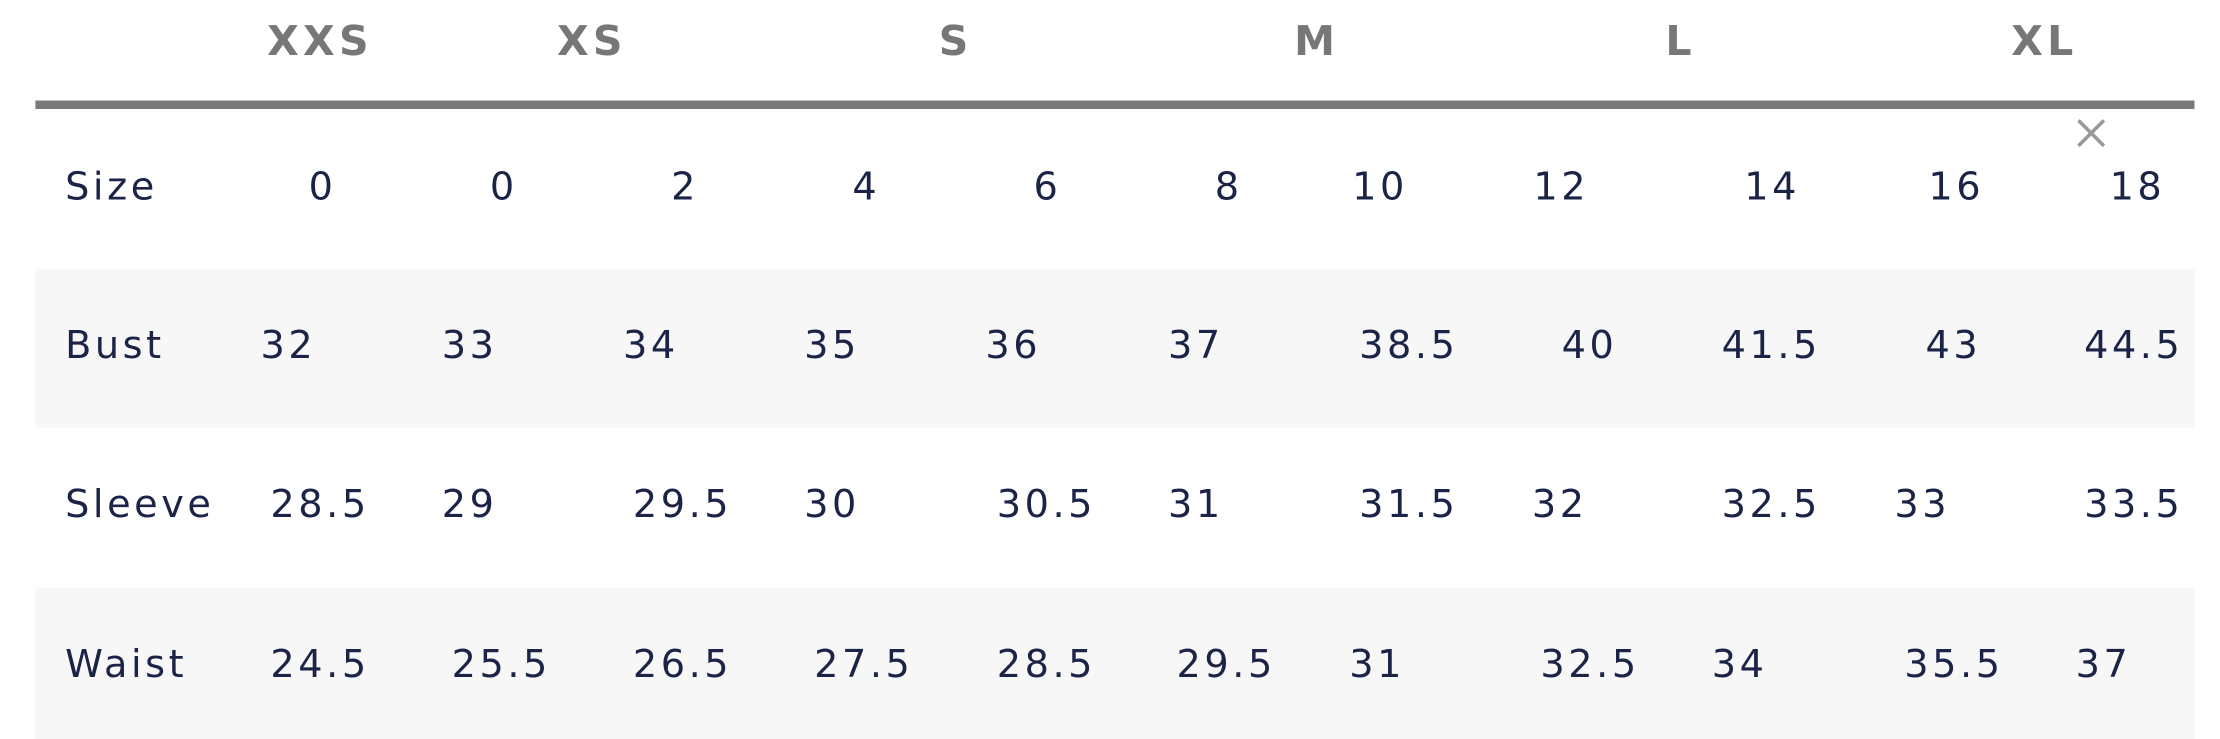  What do you see at coordinates (501, 664) in the screenshot?
I see `cell-value: 25.5` at bounding box center [501, 664].